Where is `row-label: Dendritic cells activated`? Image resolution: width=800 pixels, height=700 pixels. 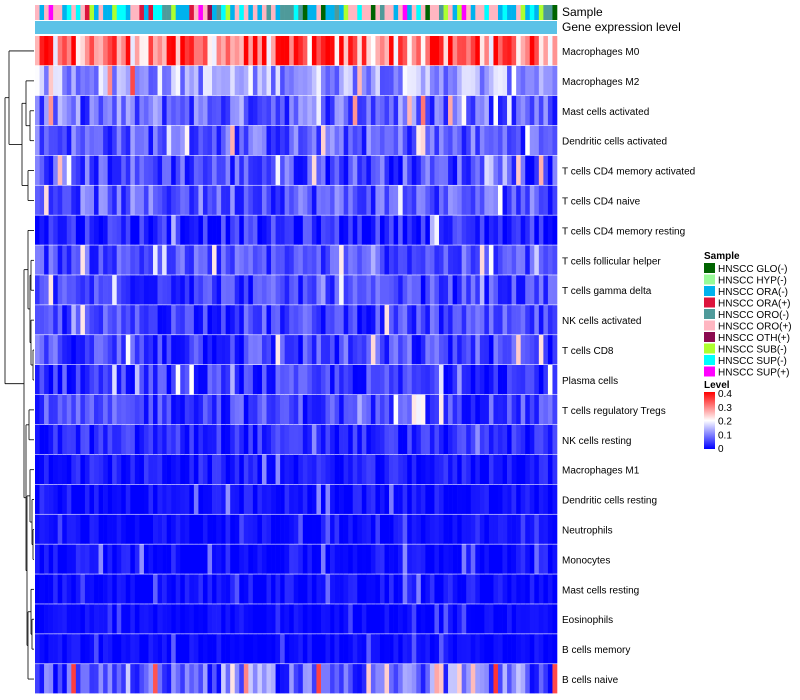 row-label: Dendritic cells activated is located at coordinates (614, 142).